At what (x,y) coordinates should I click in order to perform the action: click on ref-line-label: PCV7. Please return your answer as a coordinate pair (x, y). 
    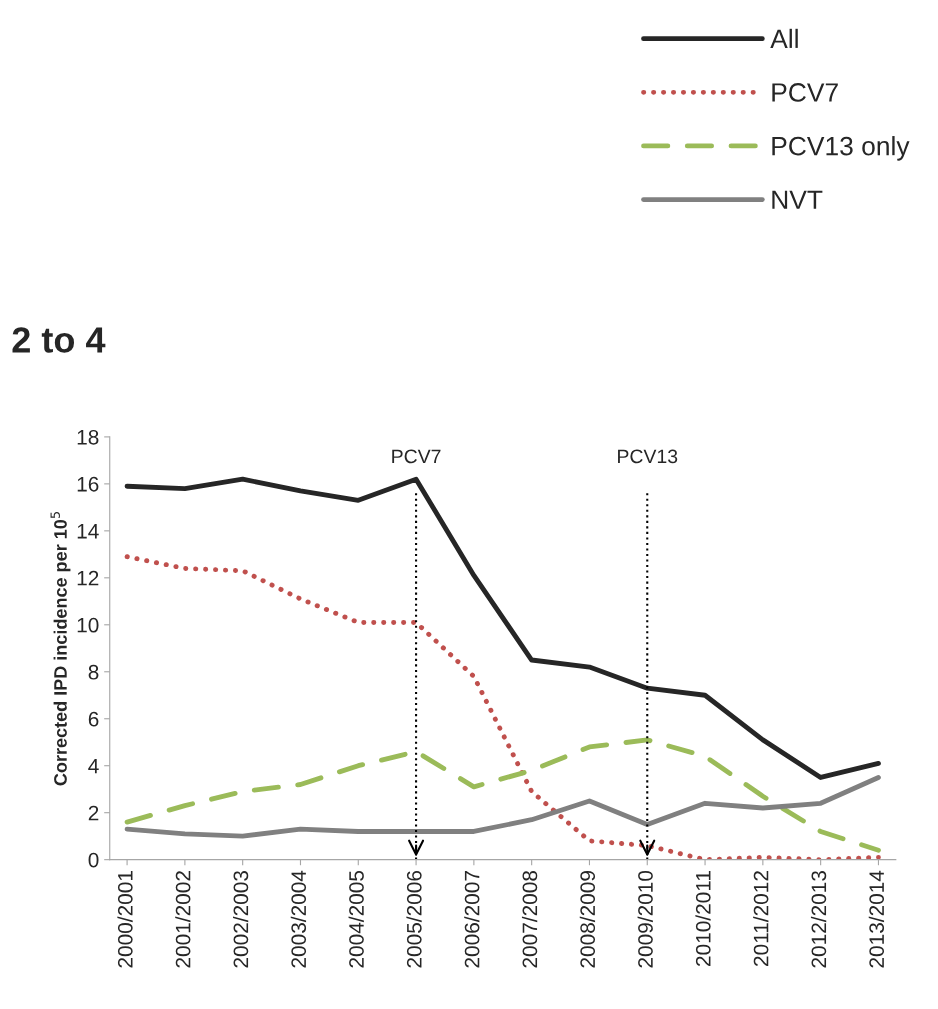
    Looking at the image, I should click on (416, 456).